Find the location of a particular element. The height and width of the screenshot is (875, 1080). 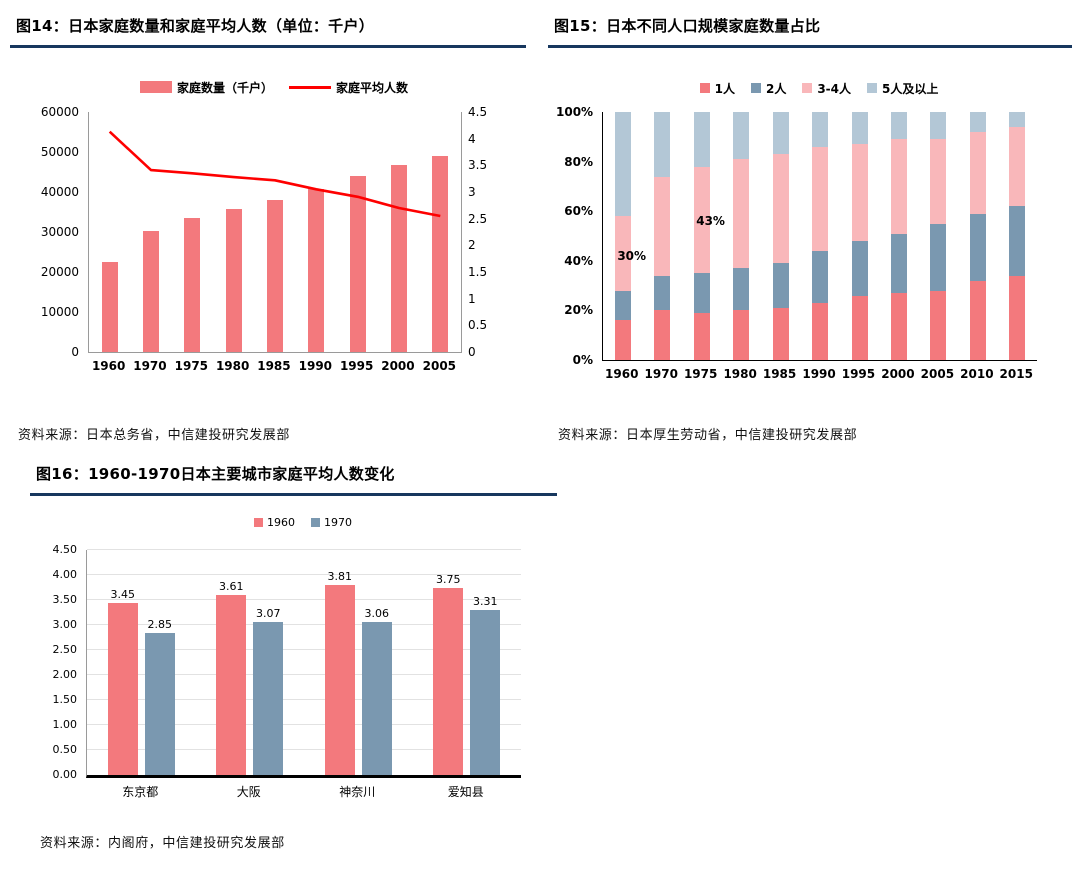

x-tick-label: 2005 is located at coordinates (439, 366).